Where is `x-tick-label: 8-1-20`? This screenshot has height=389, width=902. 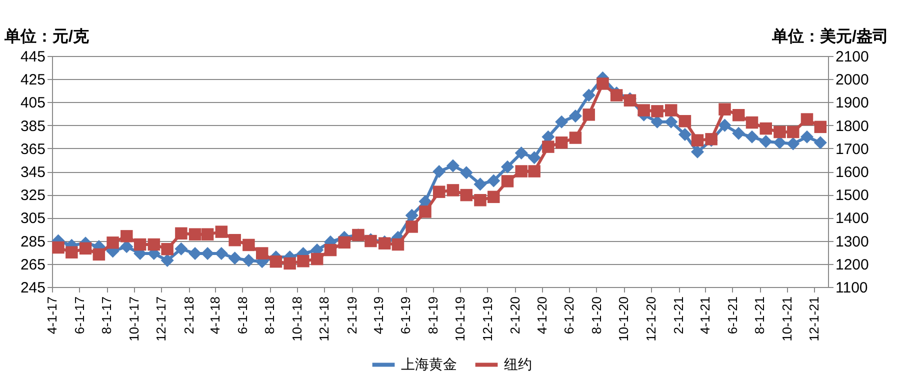
x-tick-label: 8-1-20 is located at coordinates (596, 315).